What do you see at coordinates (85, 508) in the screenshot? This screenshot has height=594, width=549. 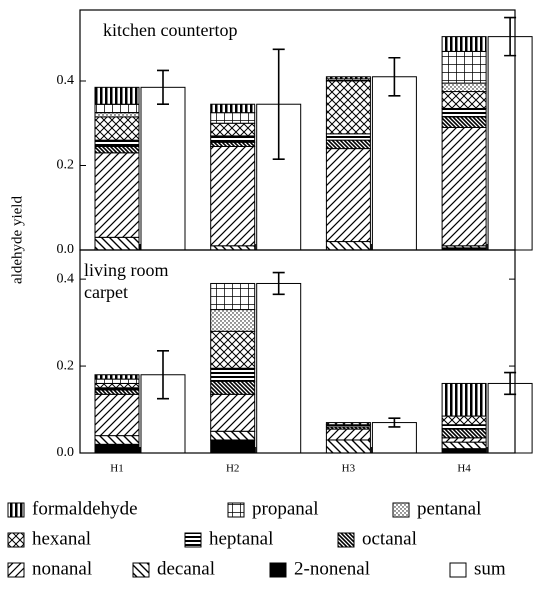 I see `legend-label: formaldehyde` at bounding box center [85, 508].